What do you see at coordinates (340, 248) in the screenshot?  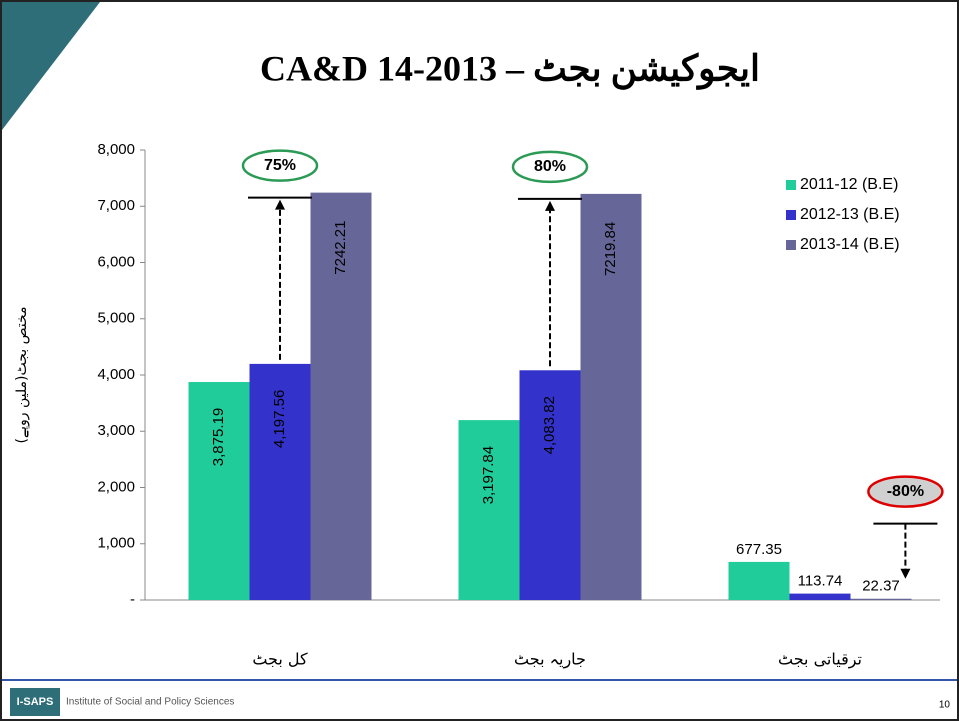 I see `data-label: 7242.21` at bounding box center [340, 248].